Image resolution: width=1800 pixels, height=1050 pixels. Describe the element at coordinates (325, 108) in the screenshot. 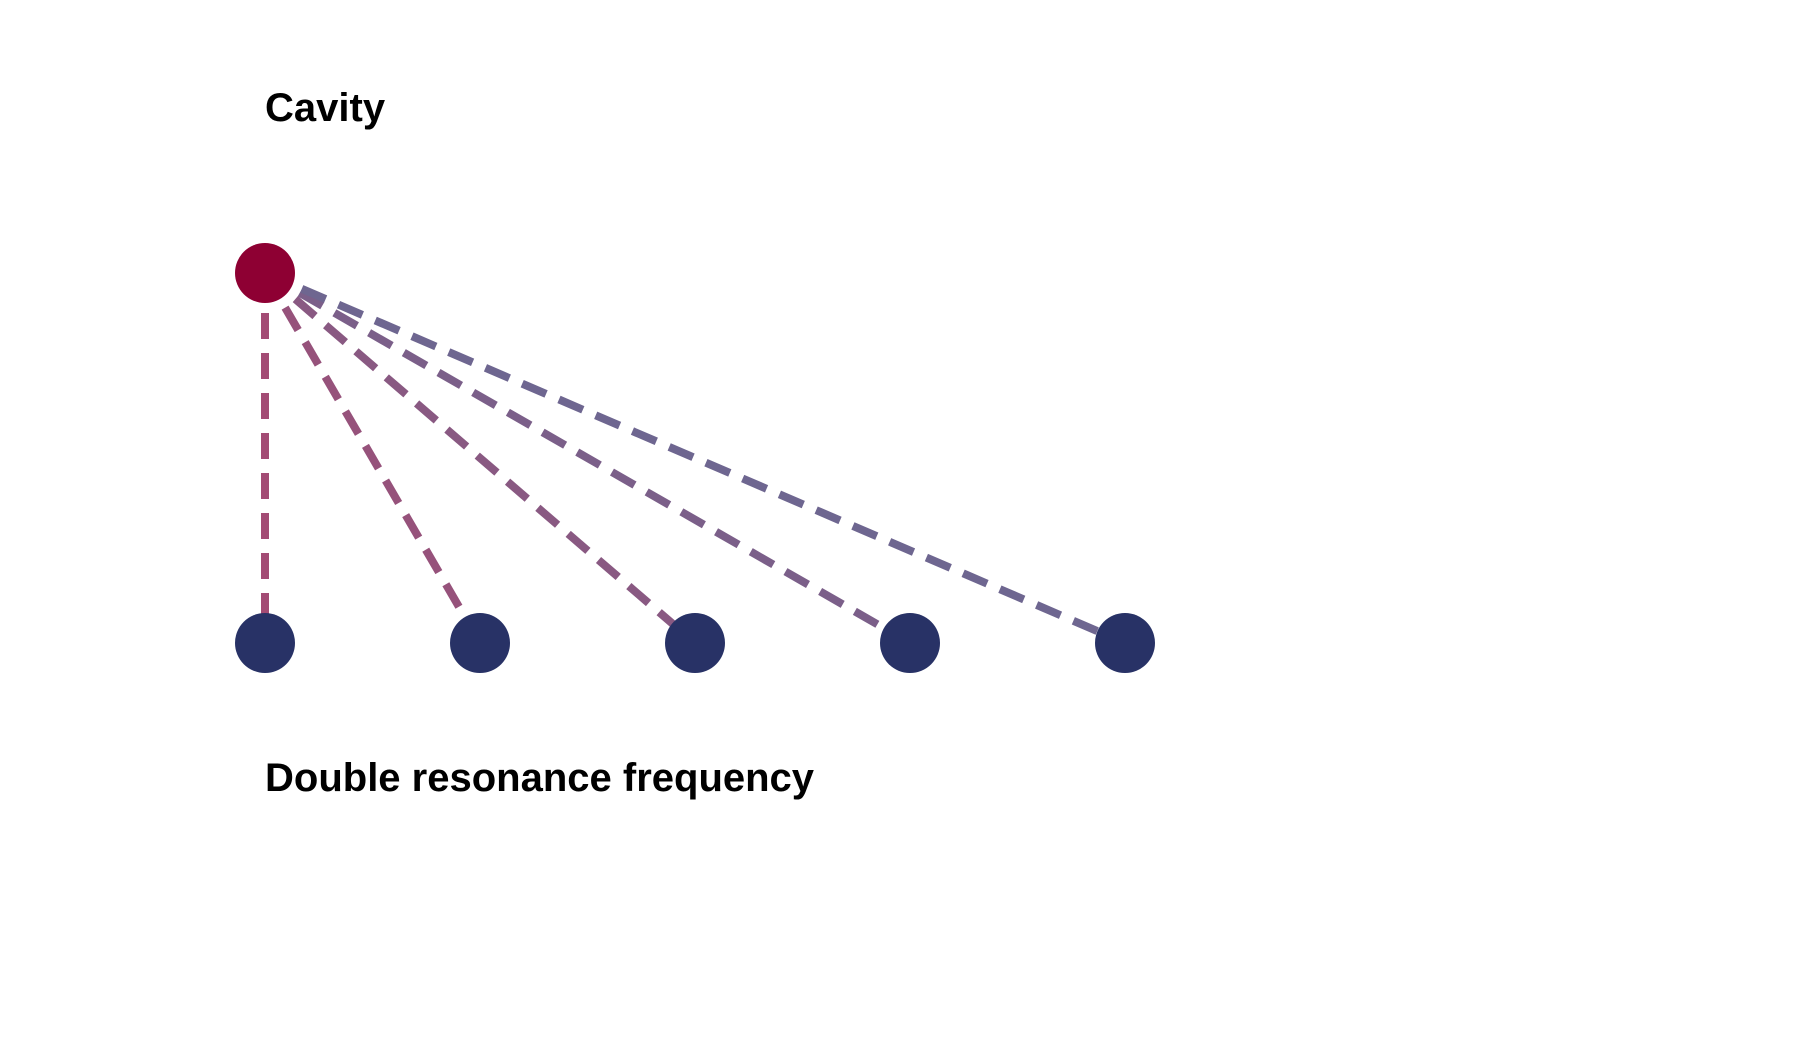

I see `cavity-label: Cavity` at that location.